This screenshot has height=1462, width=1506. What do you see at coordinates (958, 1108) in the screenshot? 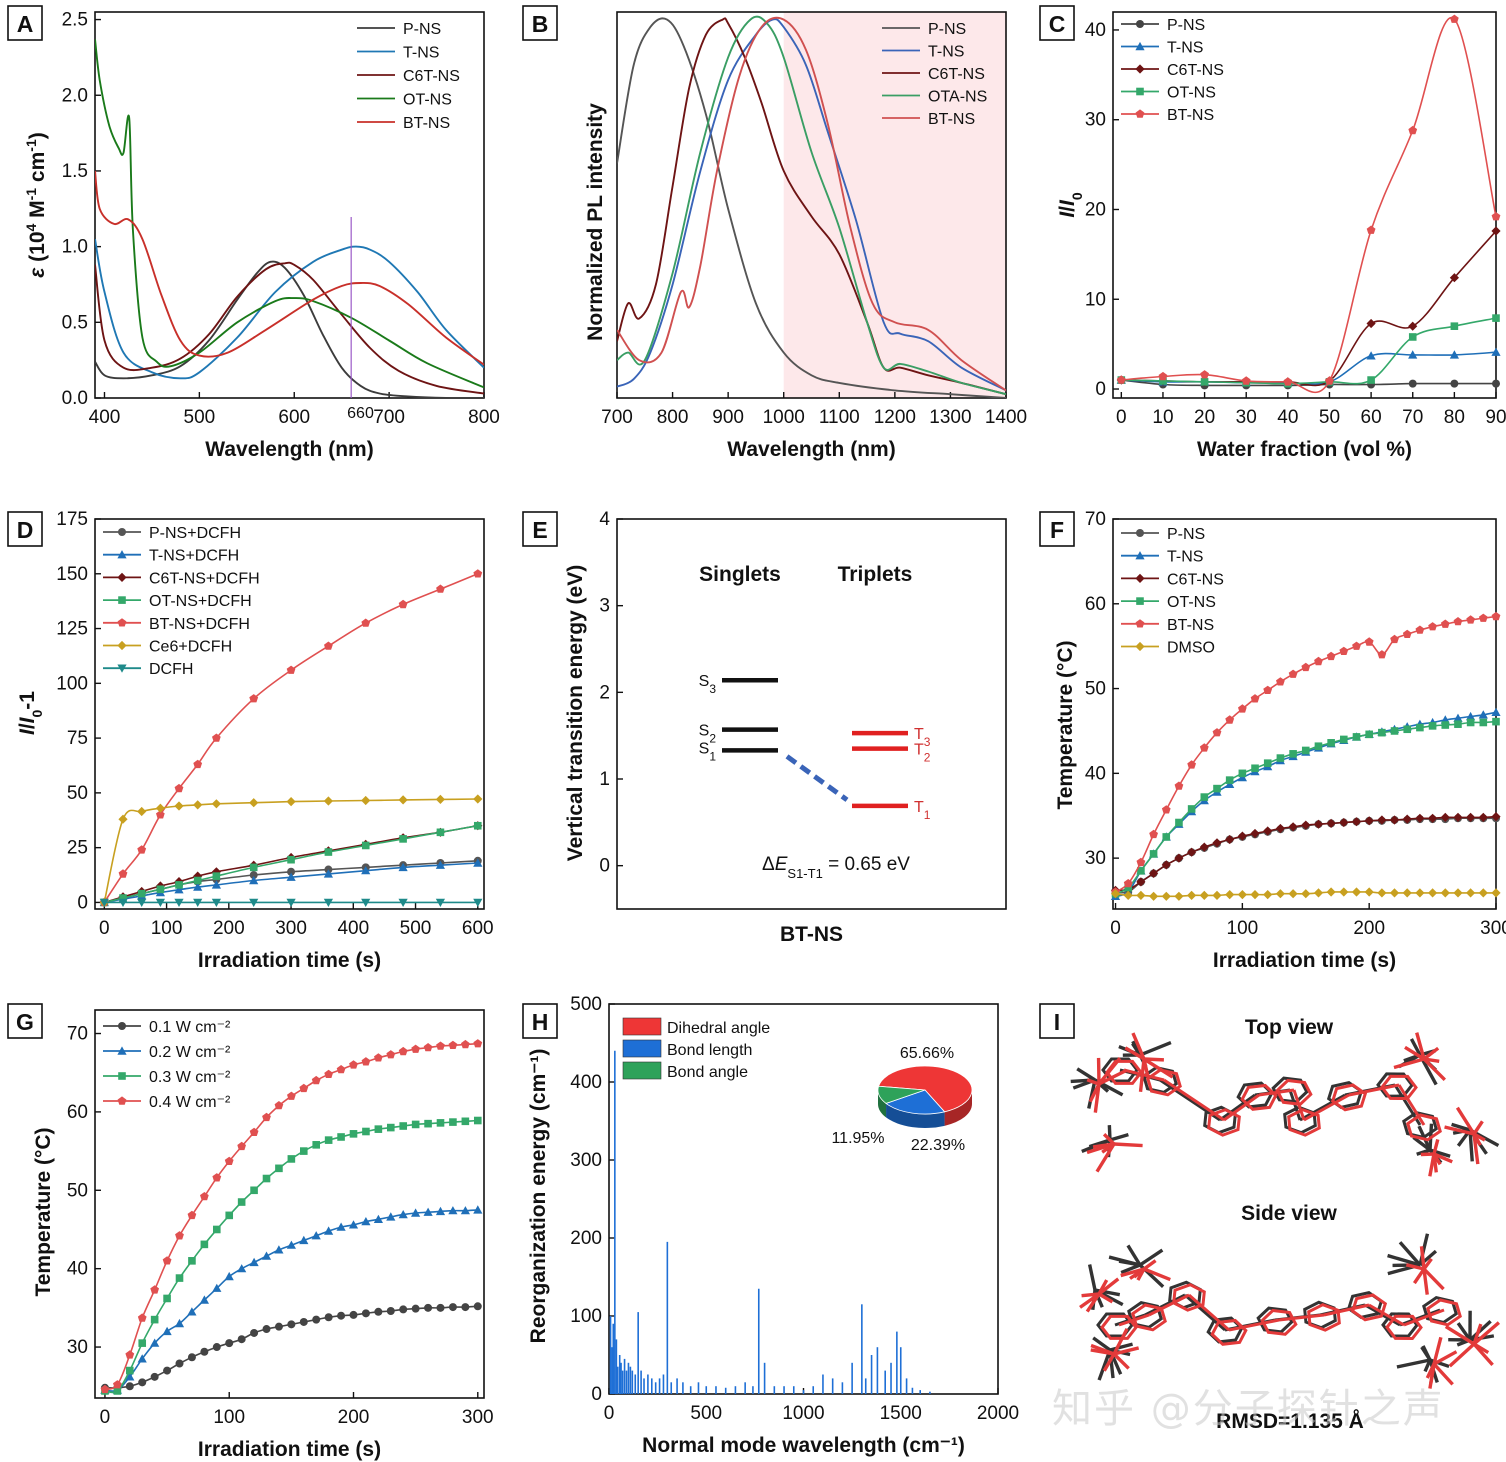
I see `pie-side-Dihedral angle` at bounding box center [958, 1108].